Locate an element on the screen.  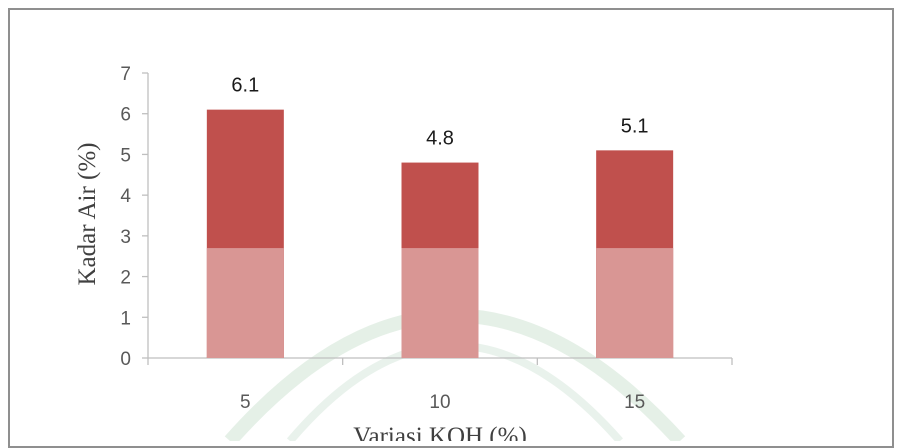
y-axis: 0 1 2 3 4 5 6 7 is located at coordinates (134, 217).